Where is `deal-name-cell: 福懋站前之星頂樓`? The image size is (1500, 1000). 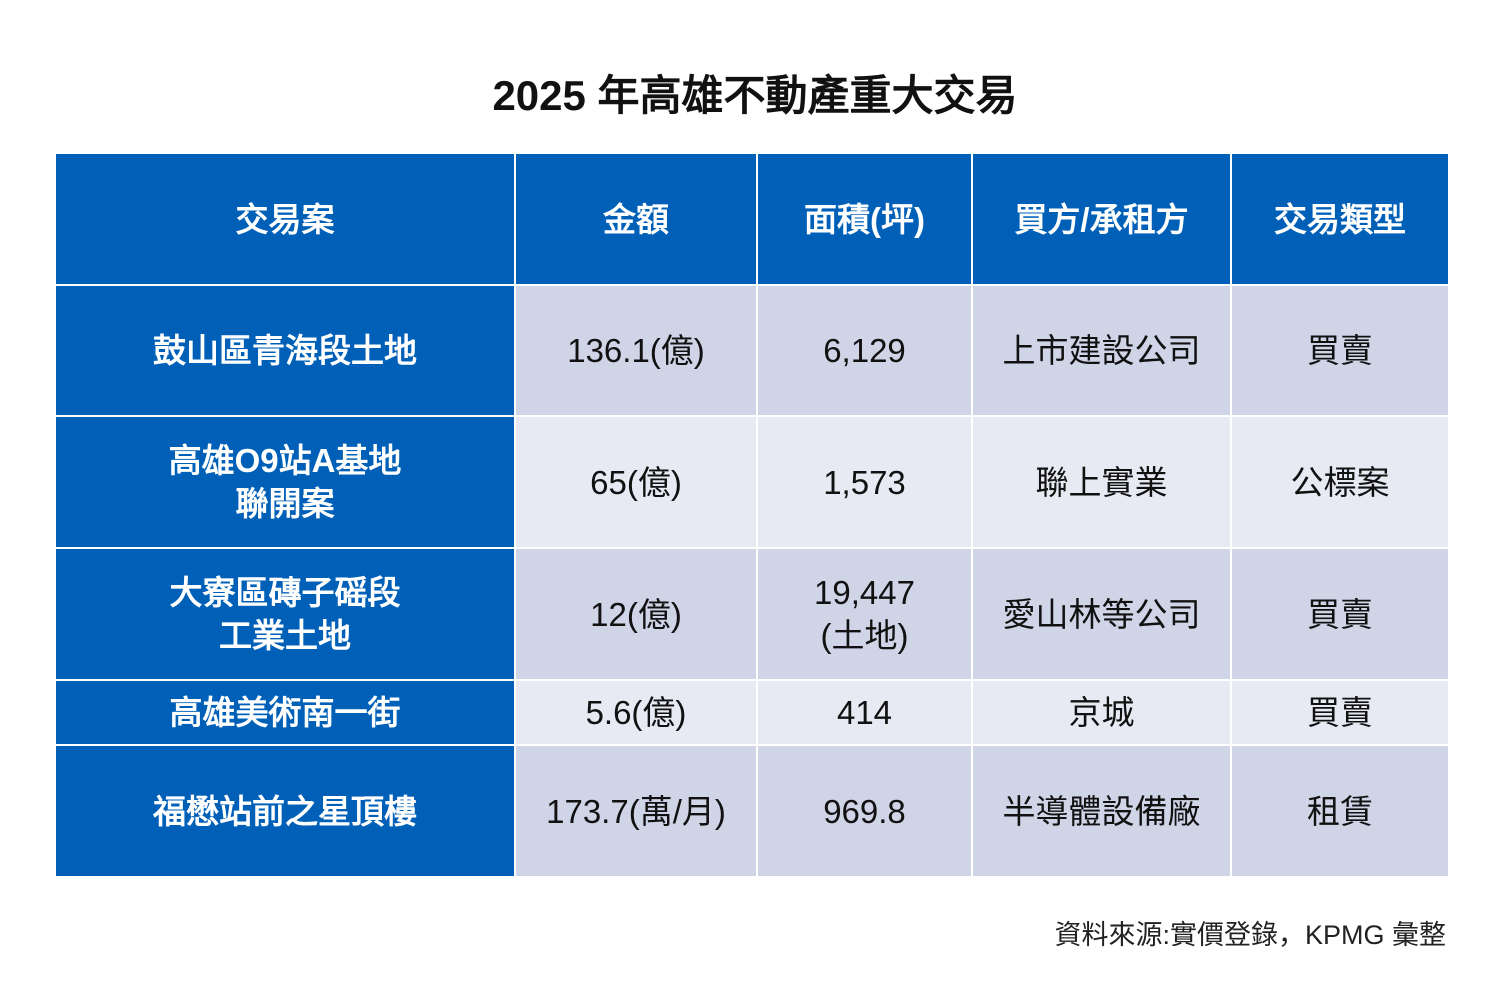
deal-name-cell: 福懋站前之星頂樓 is located at coordinates (285, 811).